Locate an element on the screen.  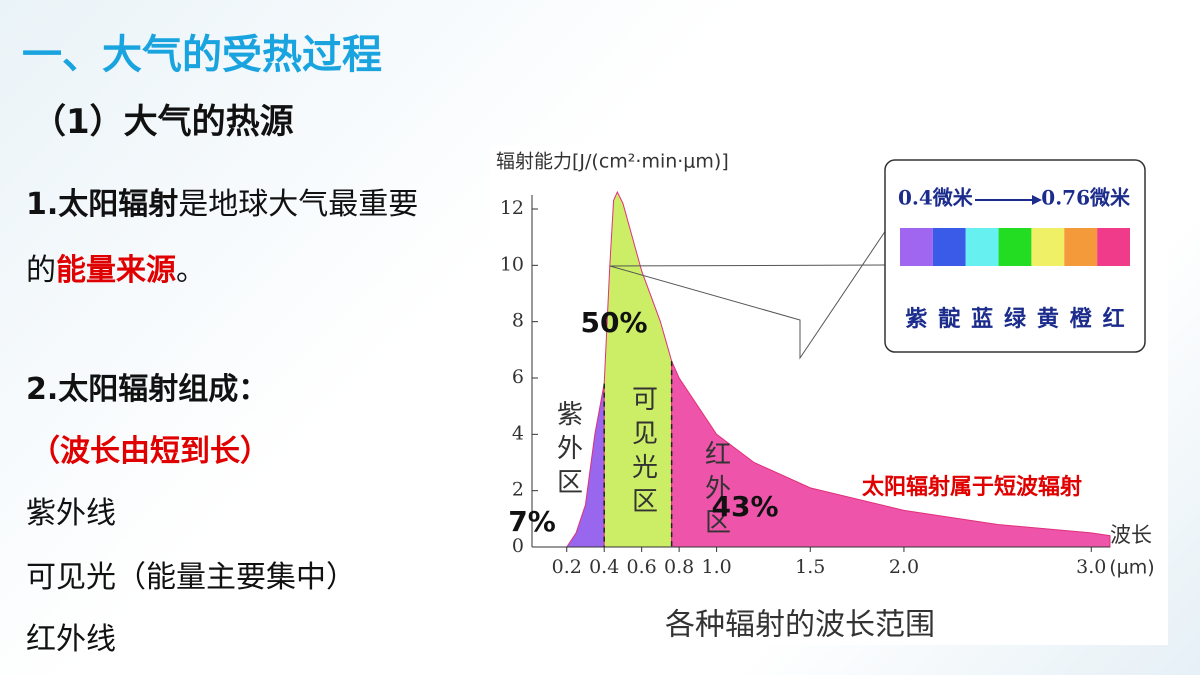
text: 是地球大气最重要的 is located at coordinates (222, 237).